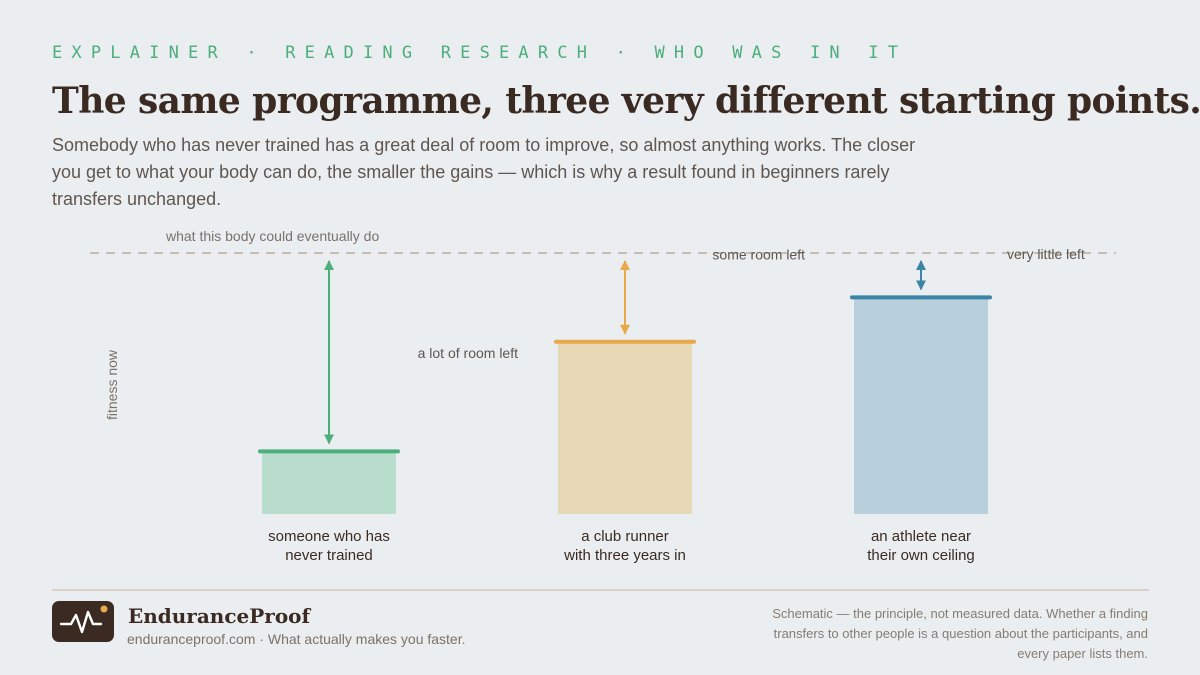  I want to click on category-label-3: an athlete near their own ceiling, so click(921, 546).